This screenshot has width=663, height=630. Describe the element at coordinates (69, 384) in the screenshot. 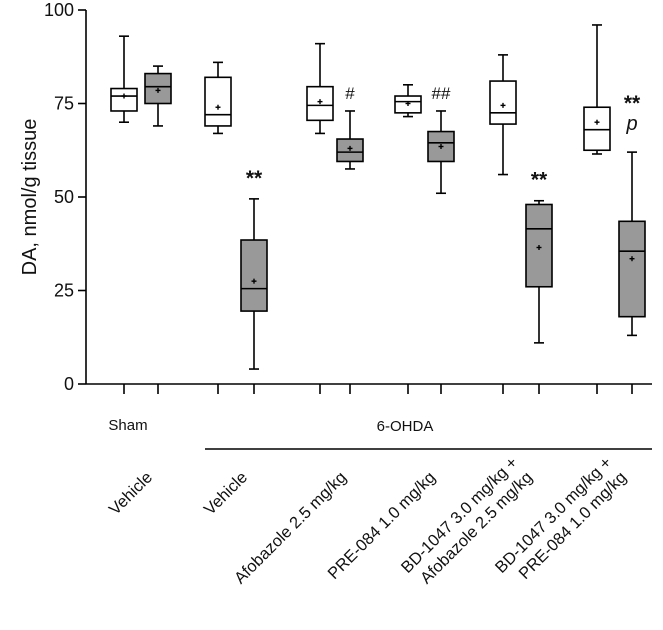

I see `y-tick-label: 0` at that location.